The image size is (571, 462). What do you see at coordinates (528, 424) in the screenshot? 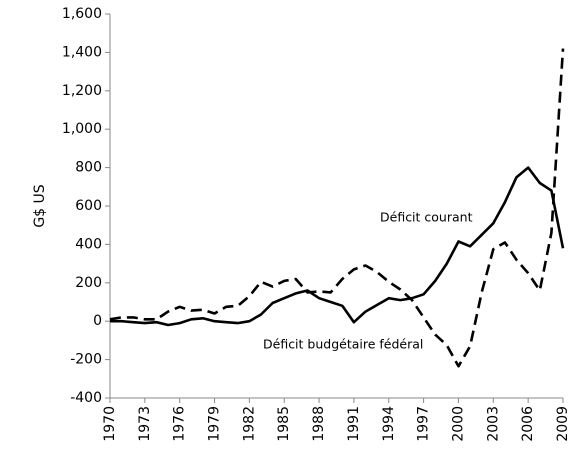
I see `x-tick-label: 2006` at bounding box center [528, 424].